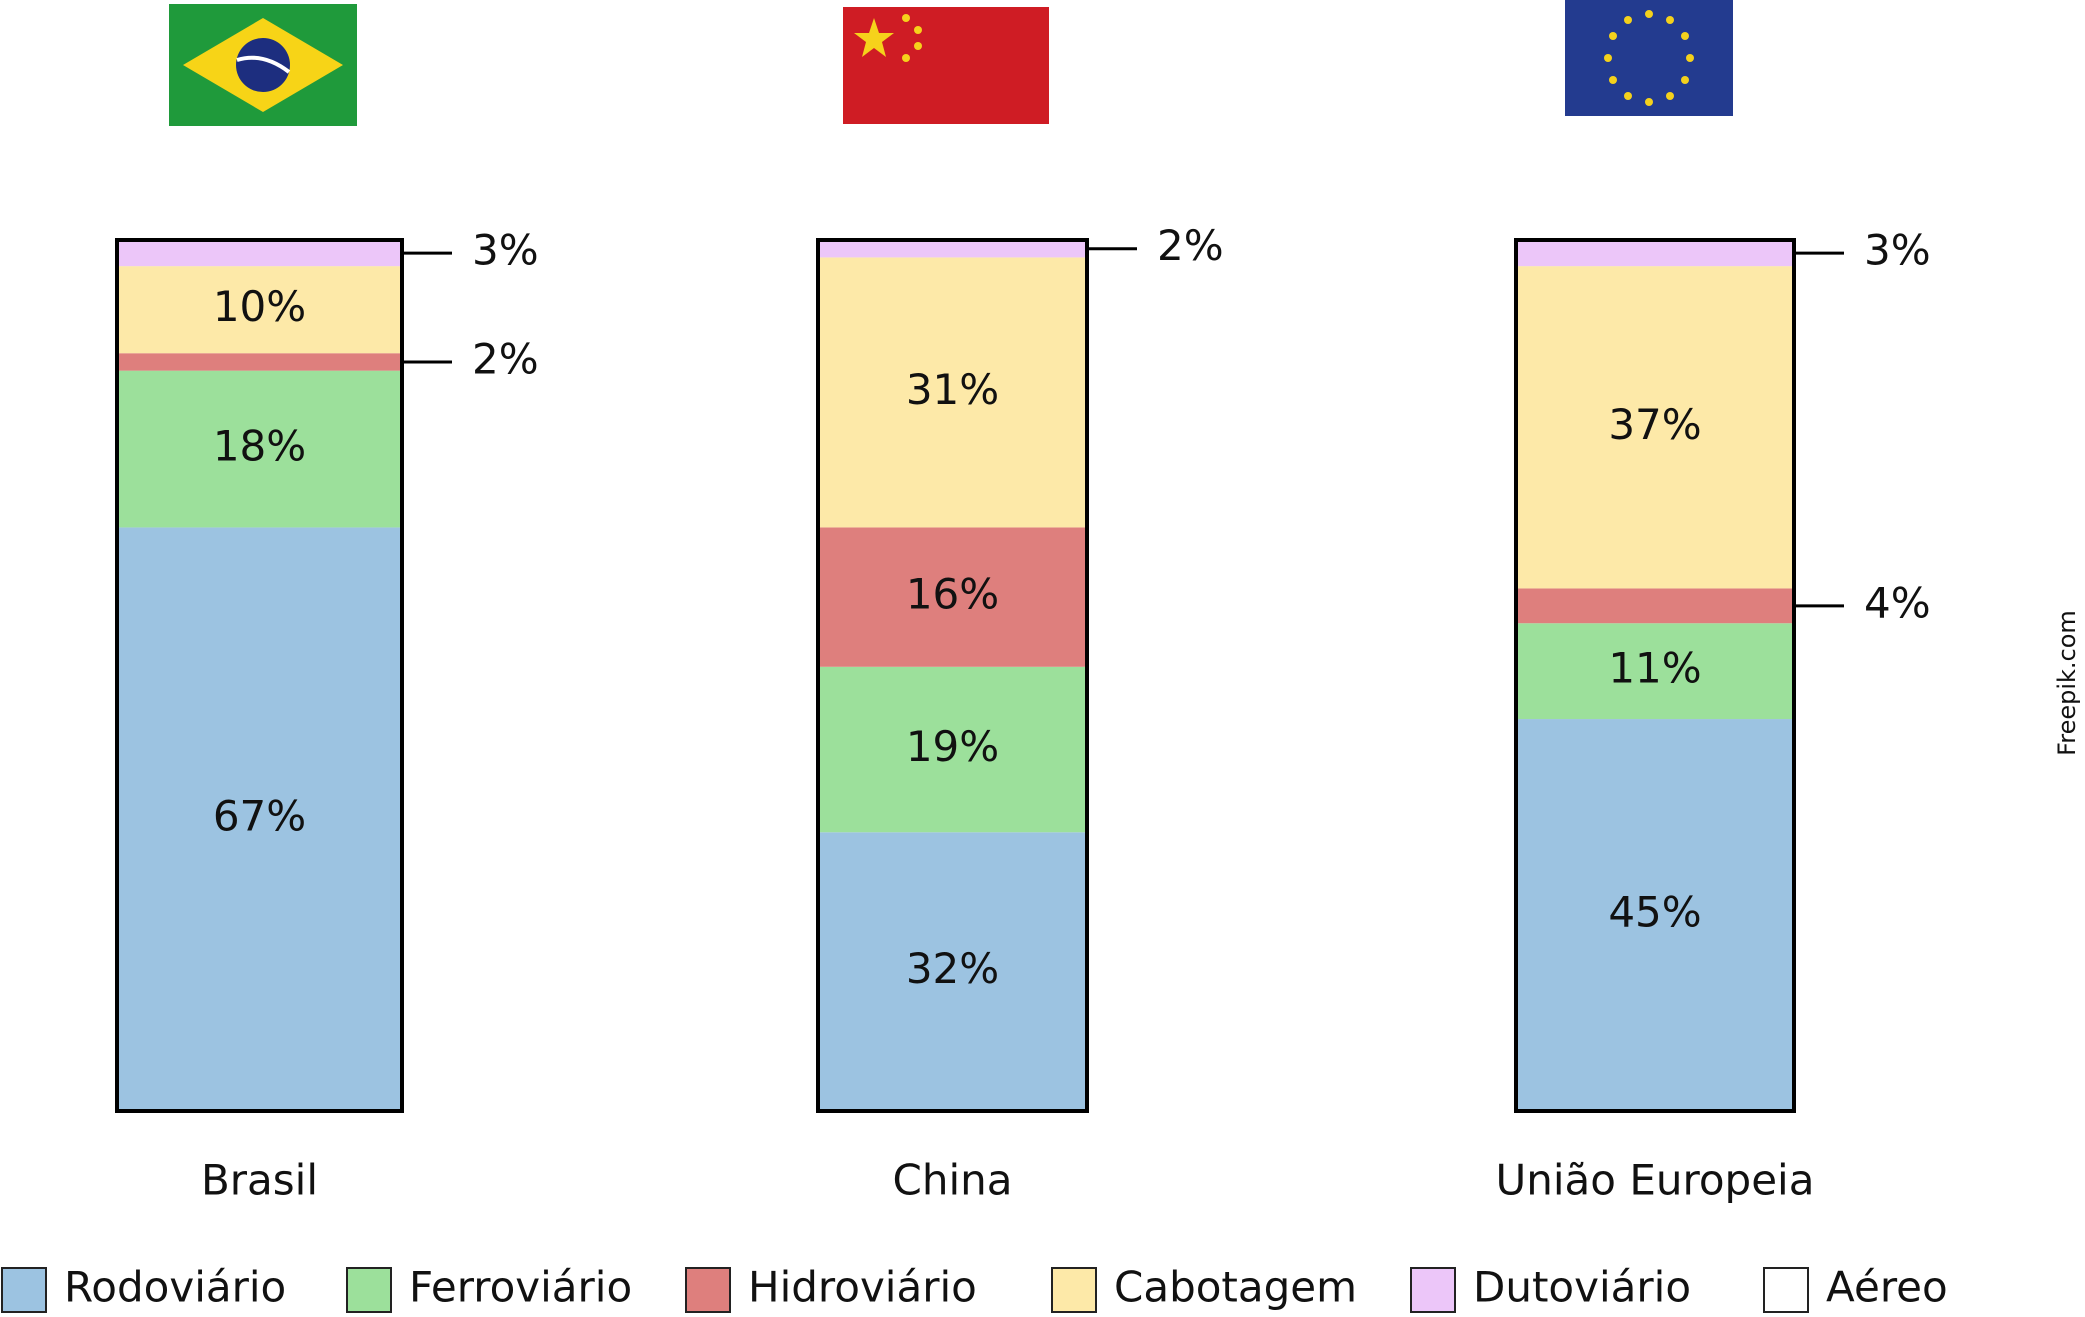 The height and width of the screenshot is (1317, 2085). I want to click on legend-label: Rodoviário, so click(175, 1287).